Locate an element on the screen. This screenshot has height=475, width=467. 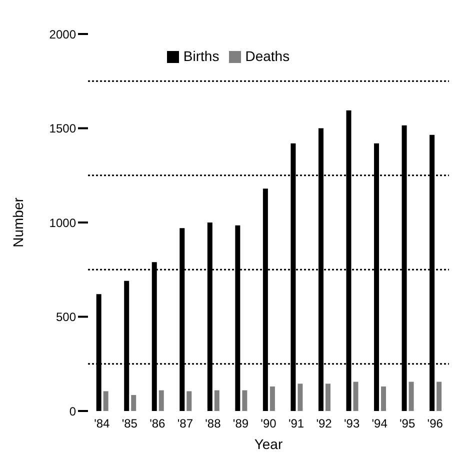
legend-label: Births is located at coordinates (201, 56).